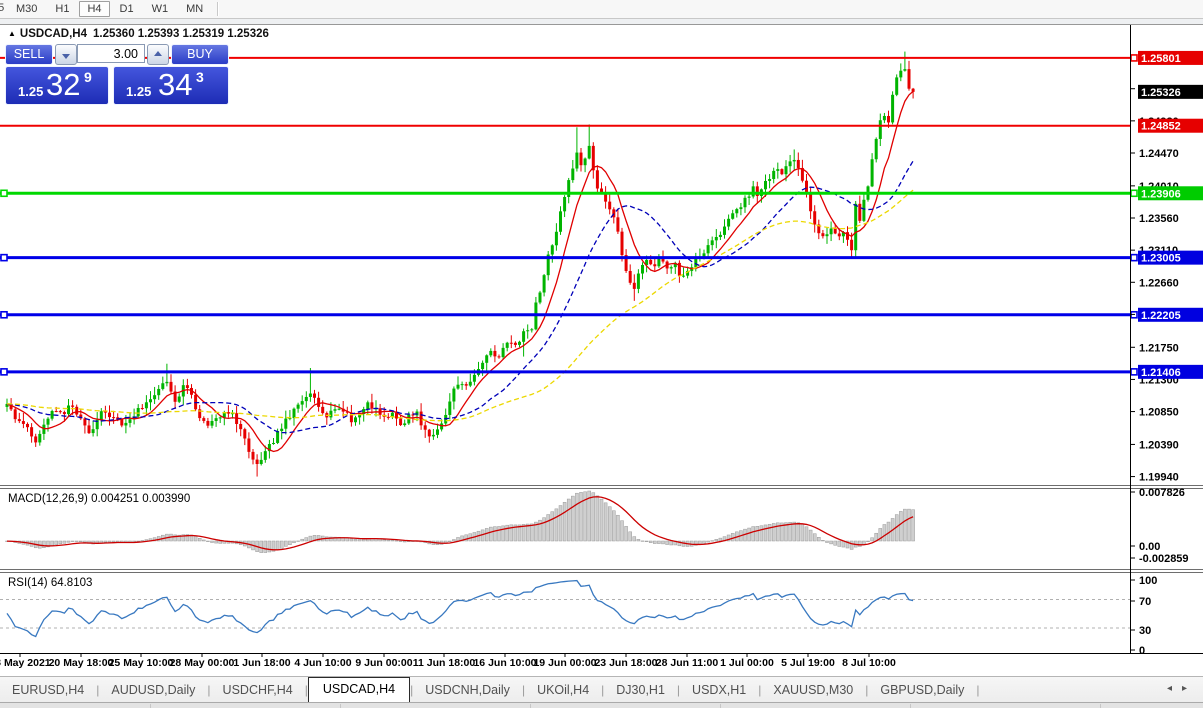 The image size is (1203, 708). I want to click on chart-tab-eurusd: EURUSD,H4, so click(48, 689).